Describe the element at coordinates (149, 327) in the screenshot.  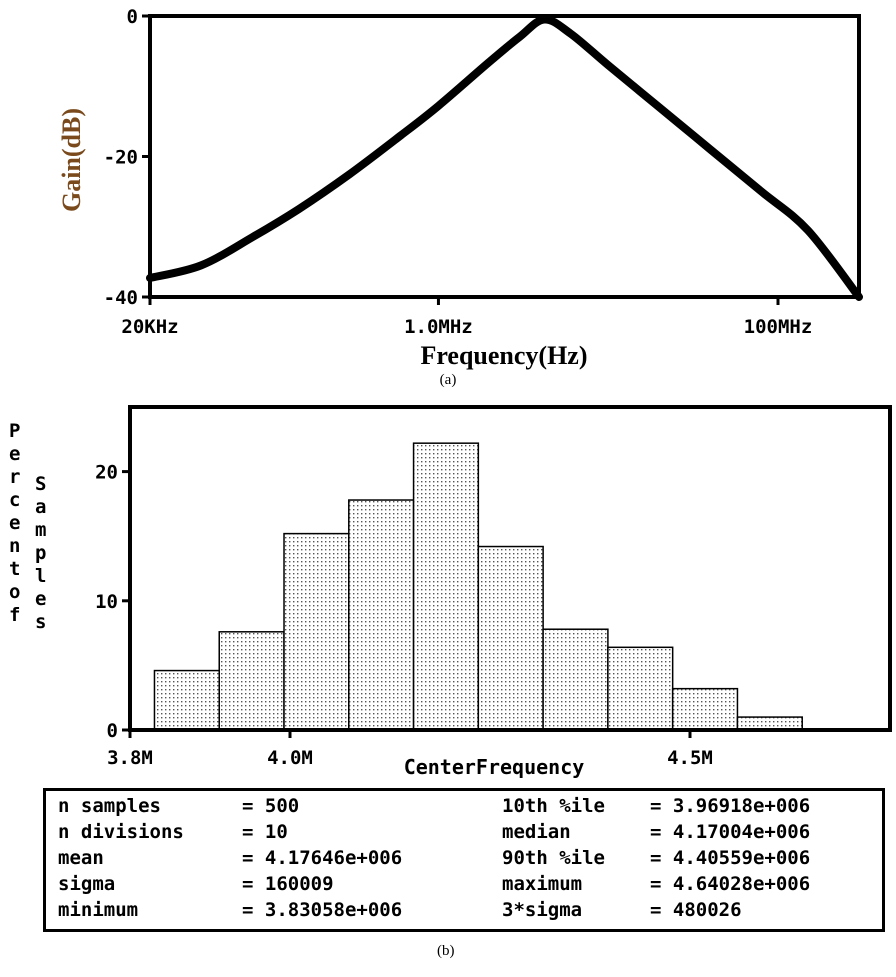
I see `a-xtick-label-0: 20KHz` at that location.